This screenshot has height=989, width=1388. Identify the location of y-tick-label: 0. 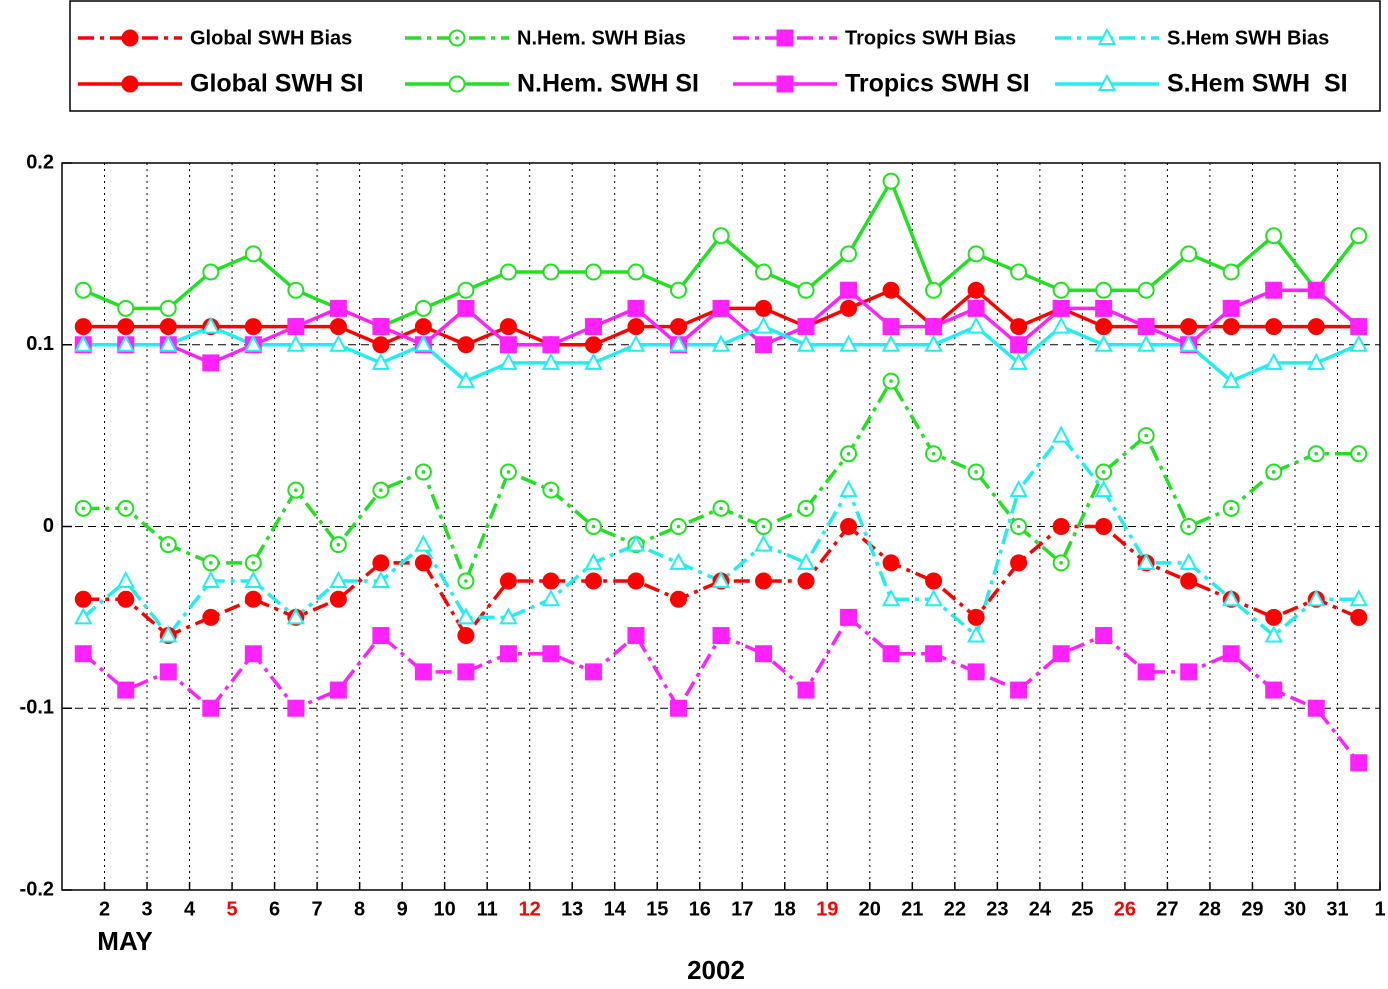
(48, 526).